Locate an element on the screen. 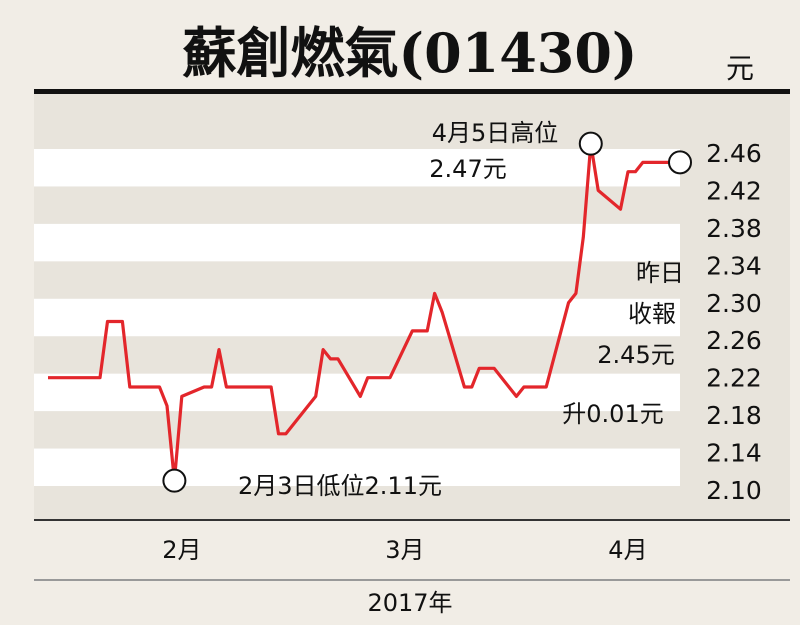 The width and height of the screenshot is (800, 625). y-tick-label: 2.30 is located at coordinates (734, 303).